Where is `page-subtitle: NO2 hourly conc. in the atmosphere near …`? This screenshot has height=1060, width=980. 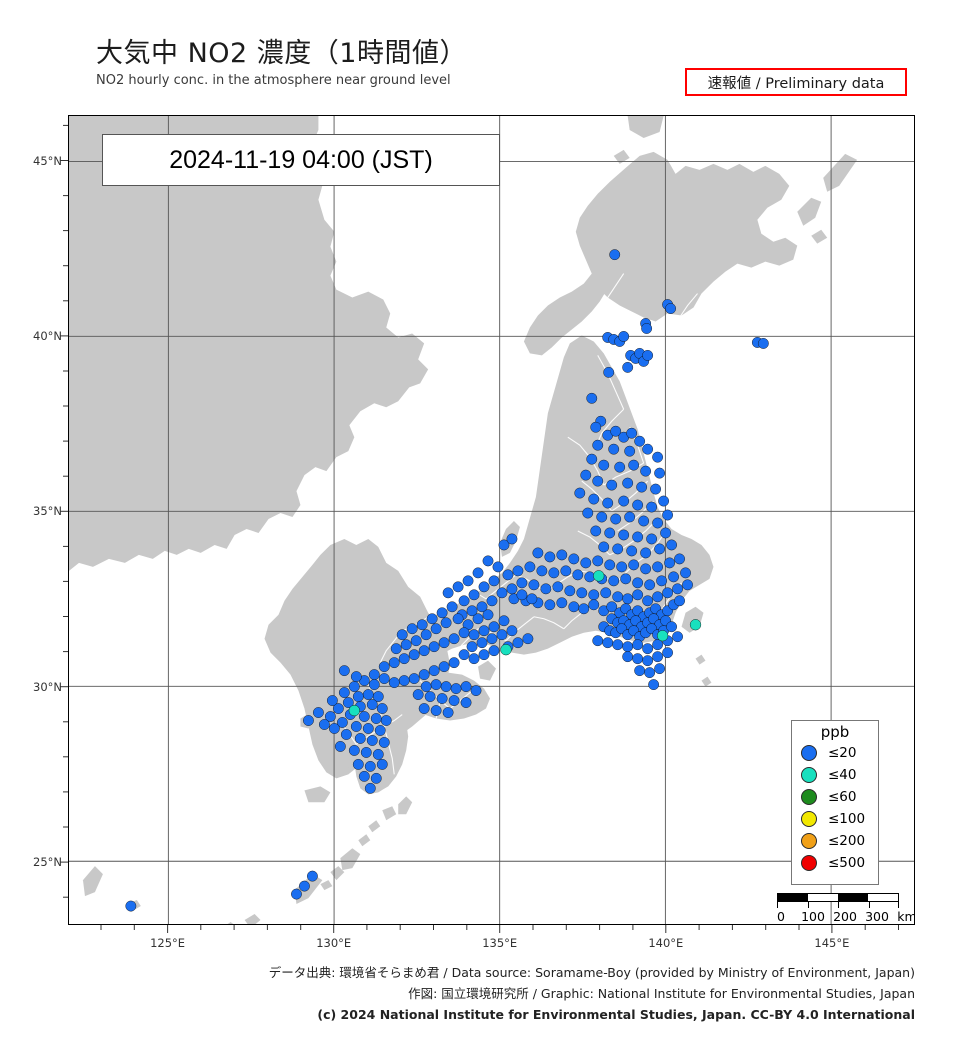
page-subtitle: NO2 hourly conc. in the atmosphere near … is located at coordinates (273, 81).